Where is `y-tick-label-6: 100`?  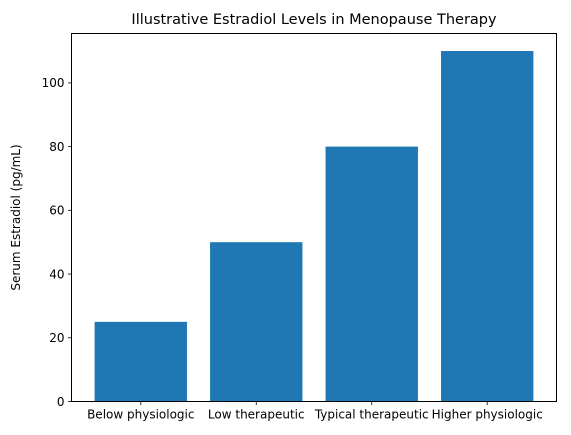
y-tick-label-6: 100 is located at coordinates (53, 83).